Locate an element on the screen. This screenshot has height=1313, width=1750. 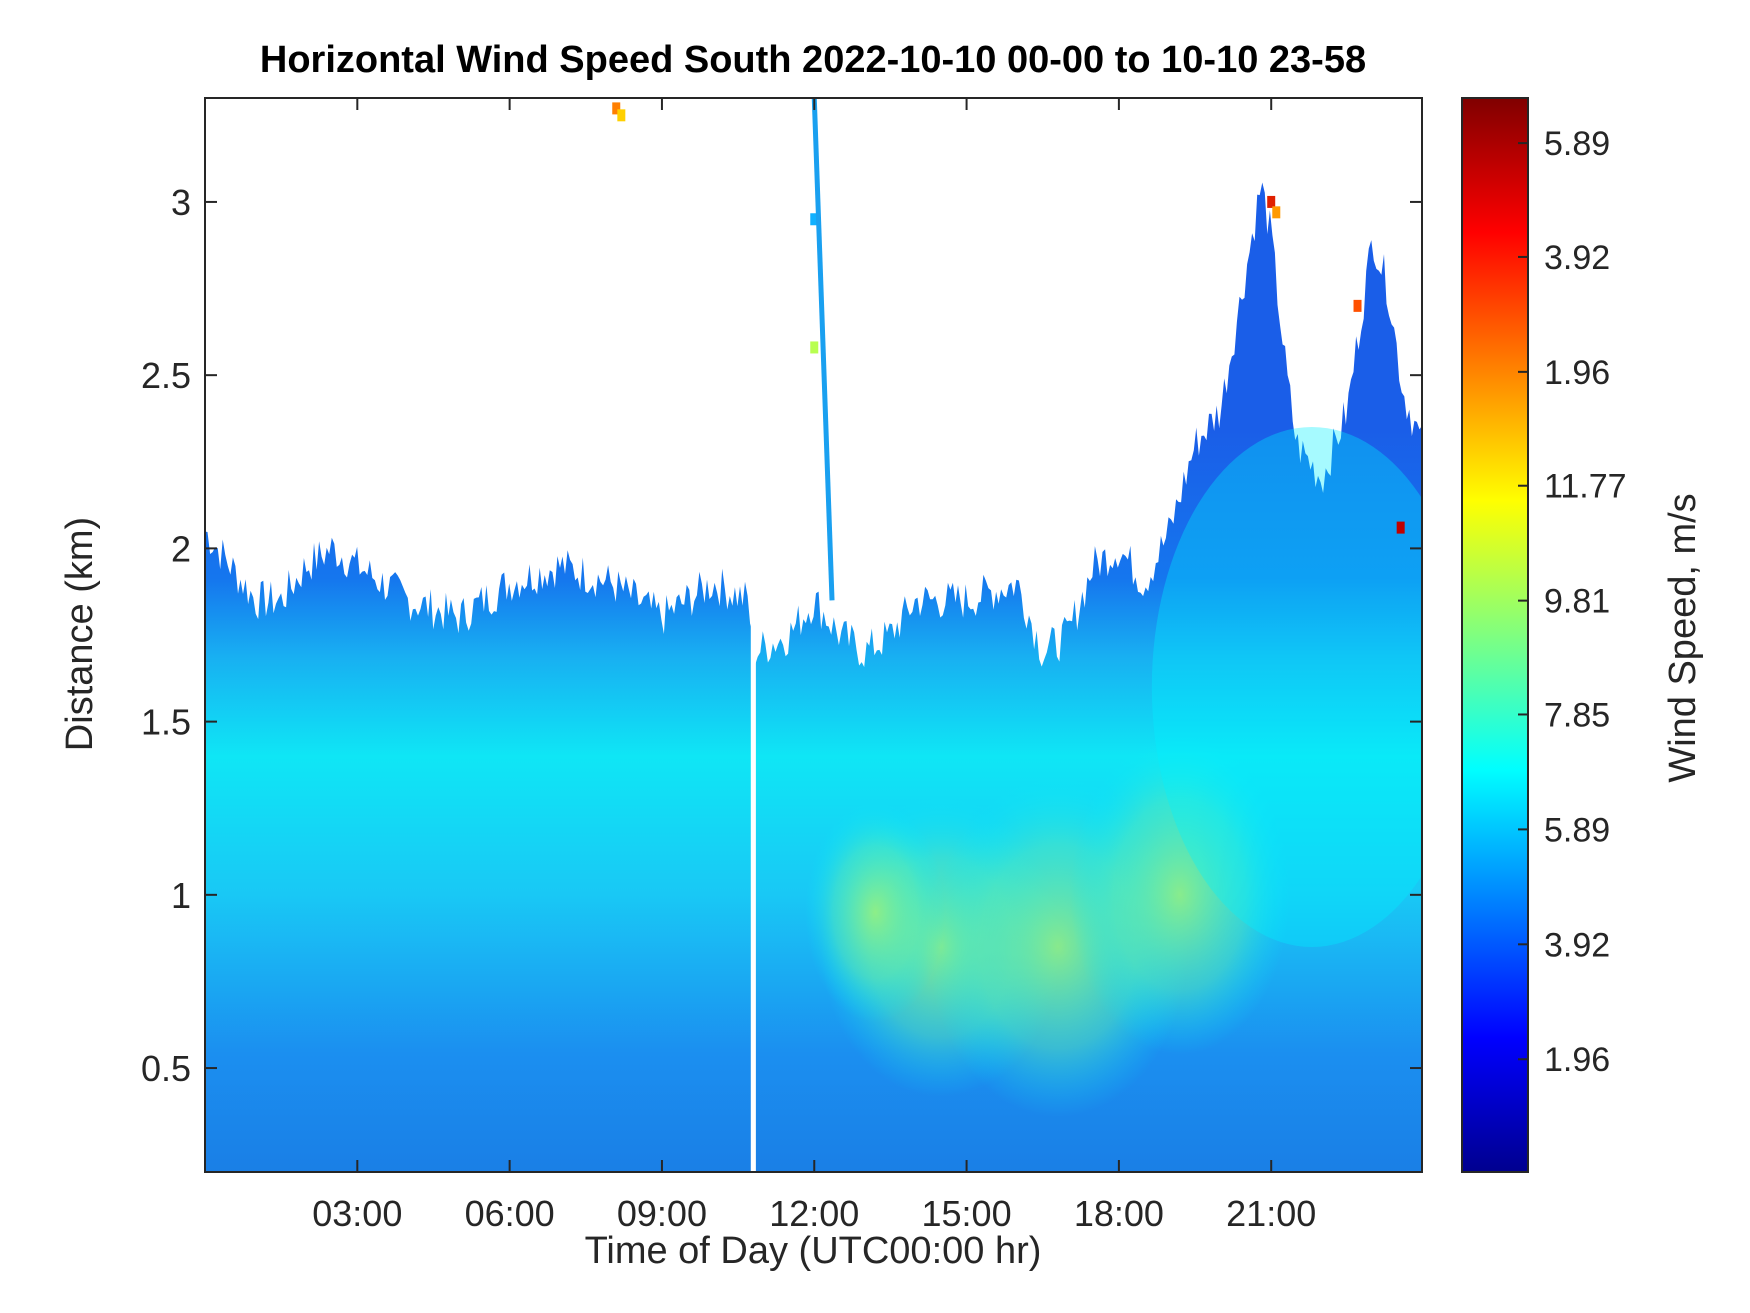
y-axis-label: Distance (km) is located at coordinates (80, 634).